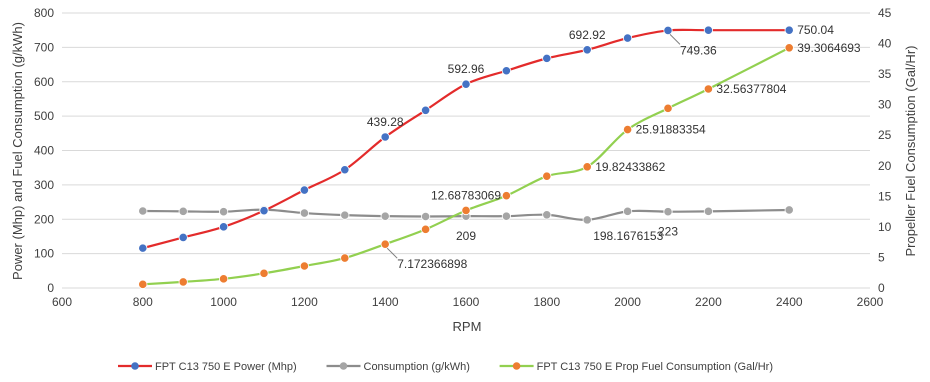 Image resolution: width=930 pixels, height=382 pixels. Describe the element at coordinates (885, 105) in the screenshot. I see `y-right-tick-label: 30` at that location.